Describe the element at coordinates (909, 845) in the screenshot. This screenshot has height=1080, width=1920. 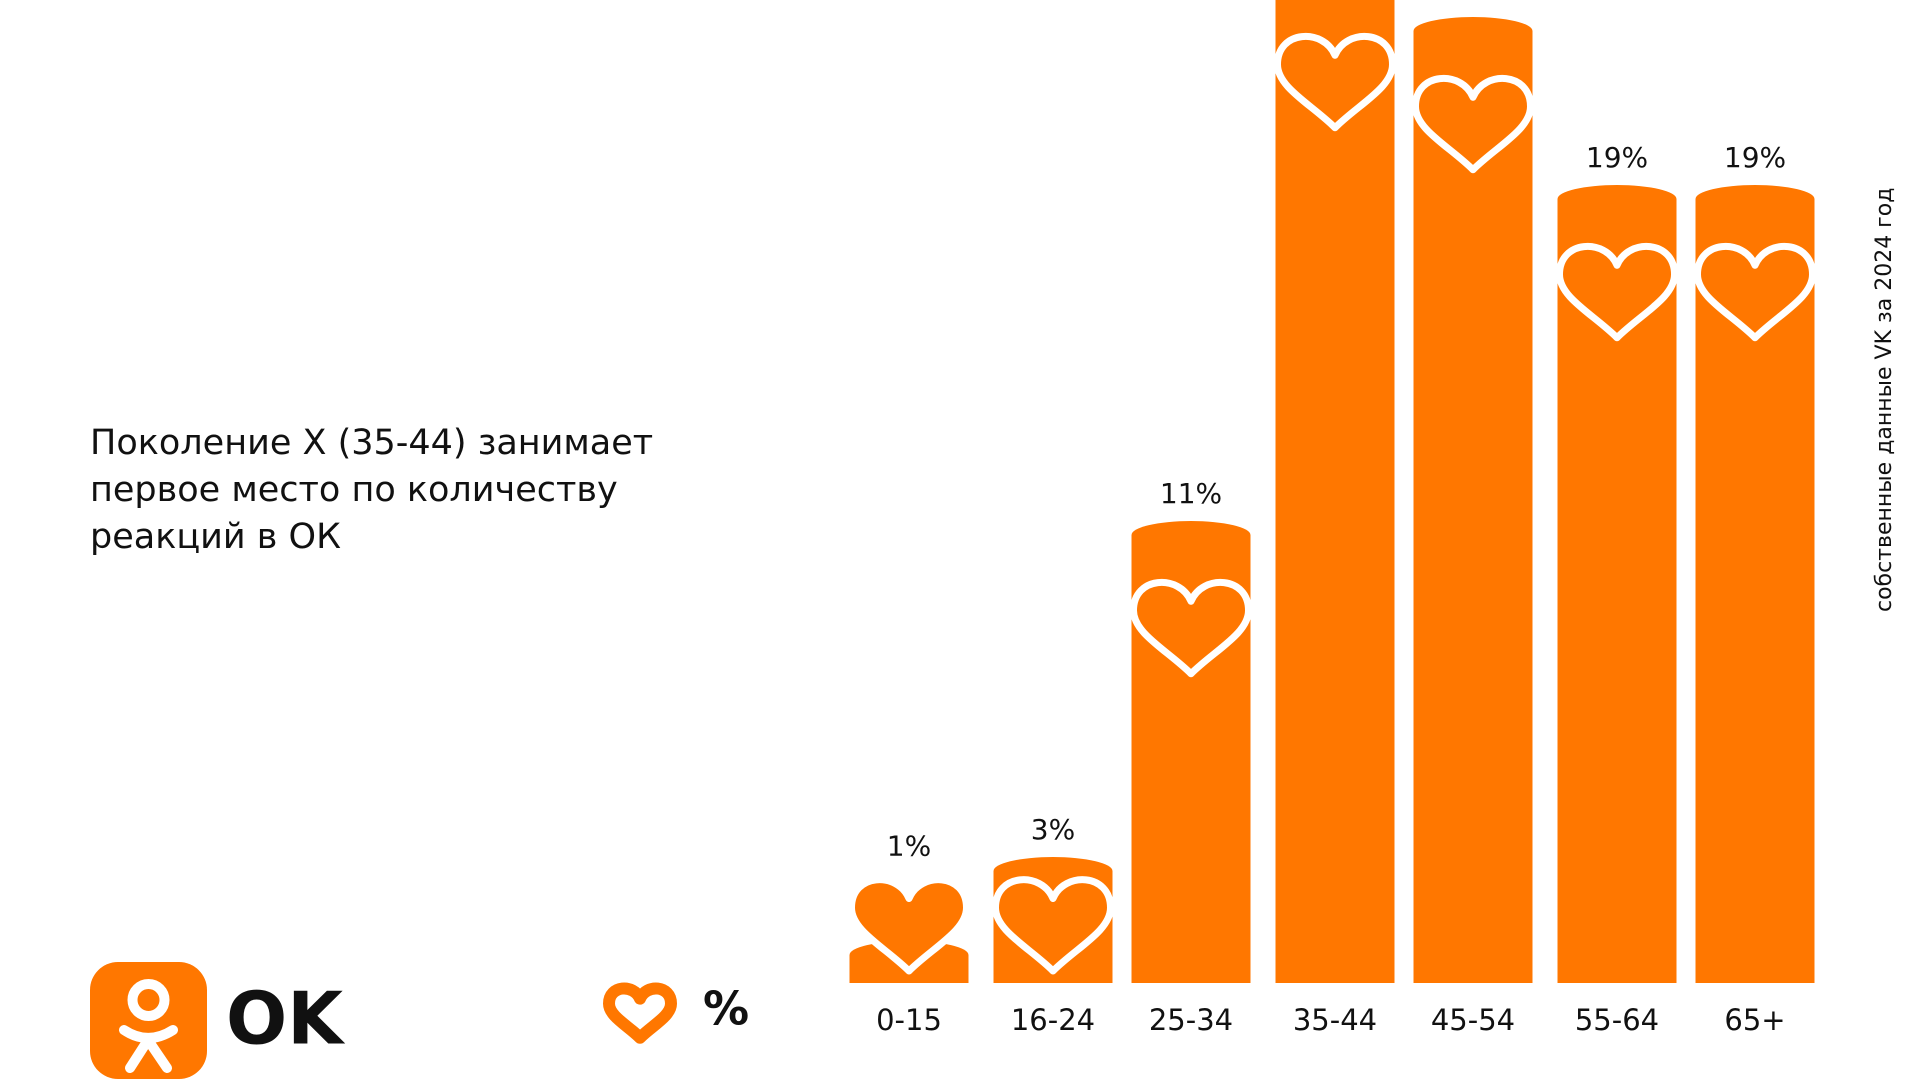
I see `value-label: 1%` at that location.